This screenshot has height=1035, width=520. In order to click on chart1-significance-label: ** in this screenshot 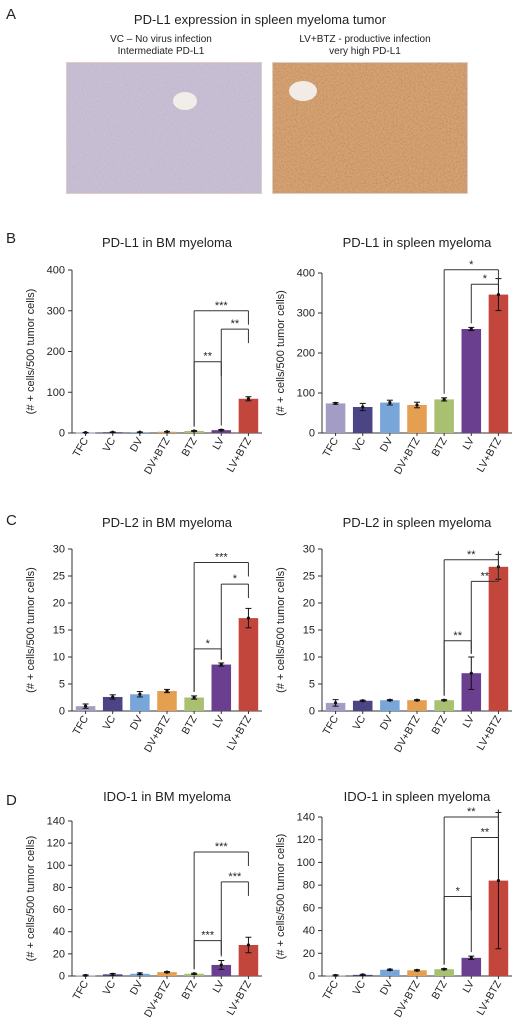, I will do `click(207, 357)`.